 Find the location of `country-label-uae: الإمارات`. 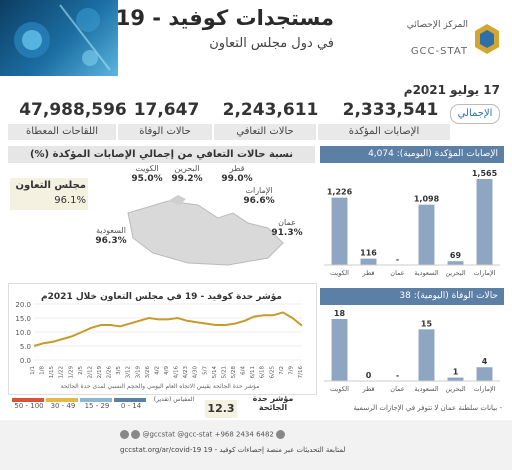

country-label-uae: الإمارات is located at coordinates (259, 190).